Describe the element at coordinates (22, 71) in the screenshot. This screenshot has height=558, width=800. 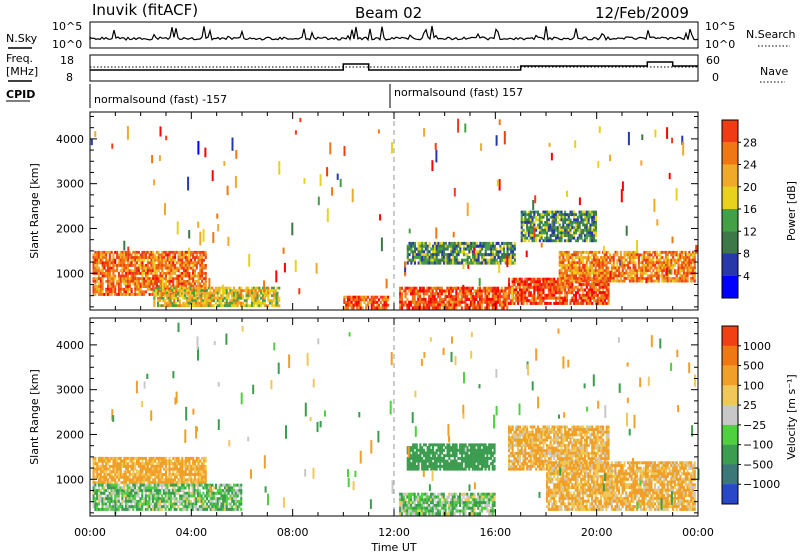
I see `freq-left-label-2: [MHz]` at that location.